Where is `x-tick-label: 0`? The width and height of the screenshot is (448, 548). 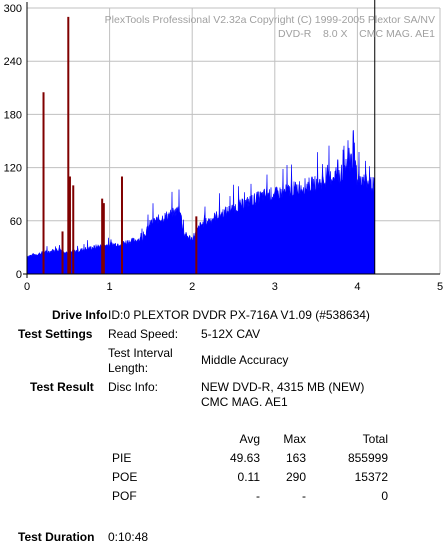
x-tick-label: 0 is located at coordinates (27, 287).